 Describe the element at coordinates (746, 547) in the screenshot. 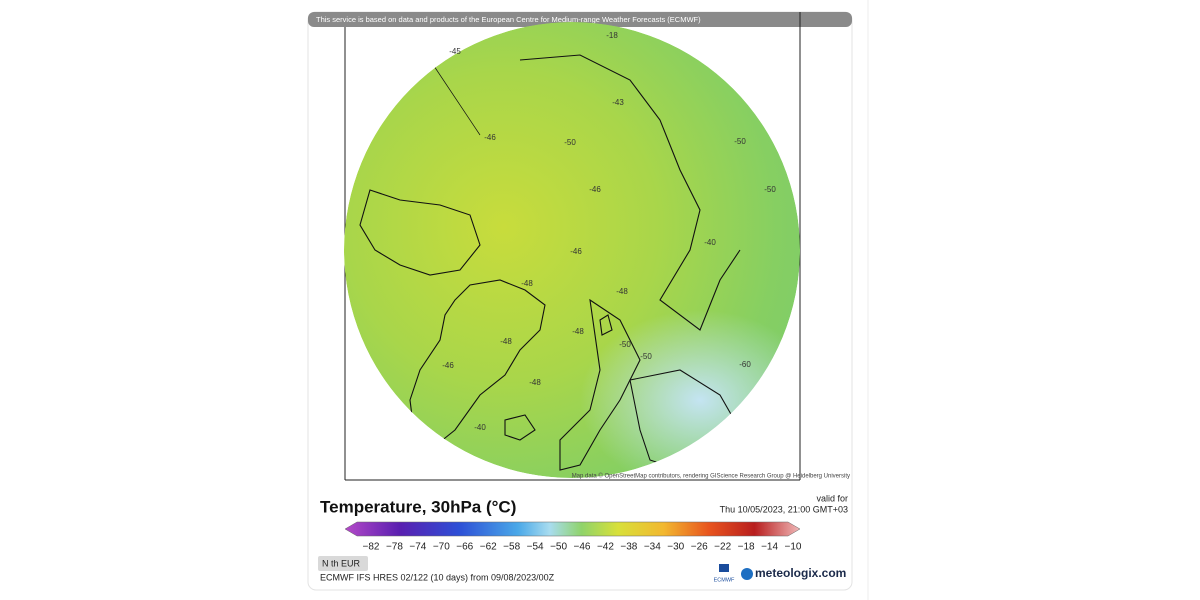

I see `colorbar-tick-label: −18` at that location.